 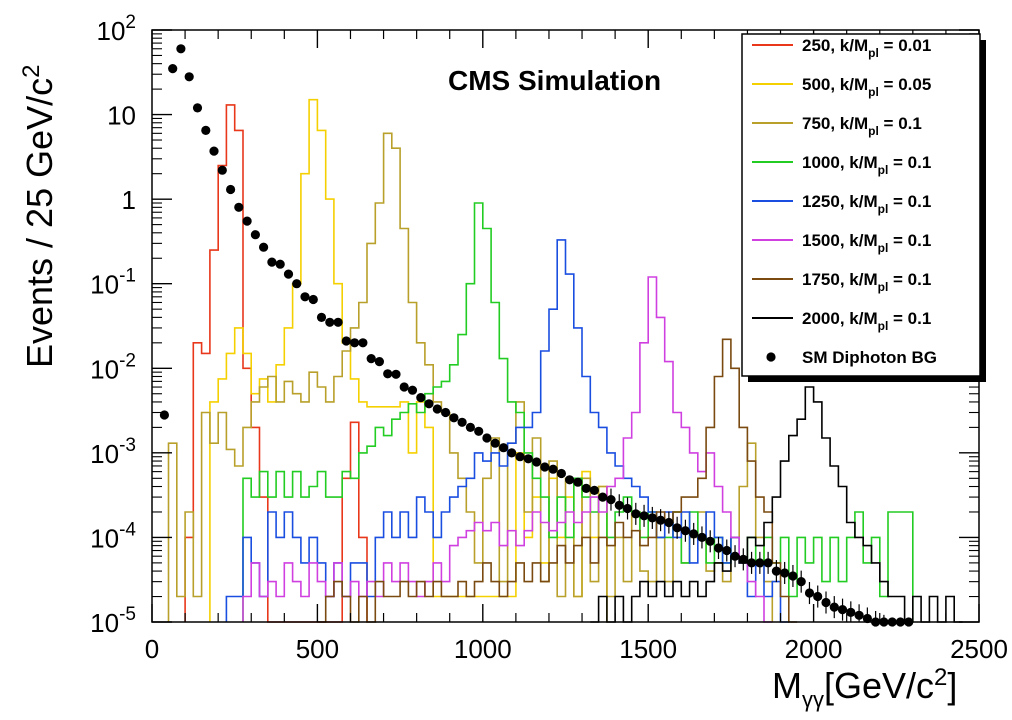 I want to click on x-tick-label: 0, so click(x=152, y=649).